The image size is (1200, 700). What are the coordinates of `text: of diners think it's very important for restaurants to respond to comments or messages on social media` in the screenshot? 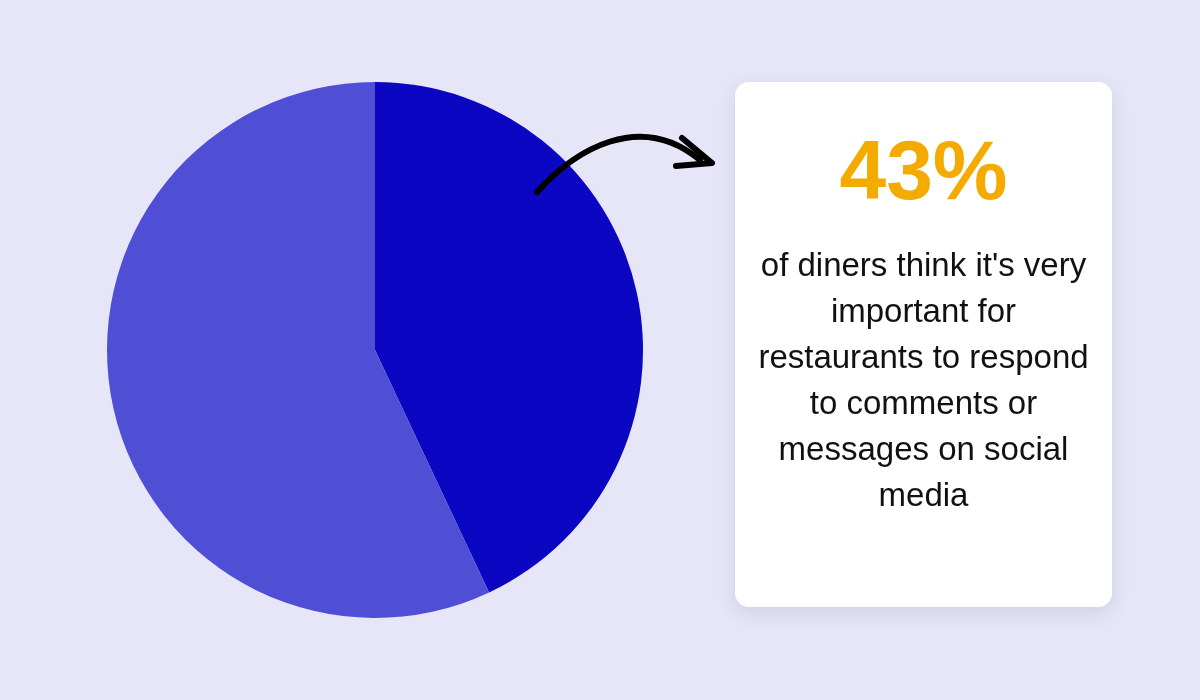 It's located at (923, 380).